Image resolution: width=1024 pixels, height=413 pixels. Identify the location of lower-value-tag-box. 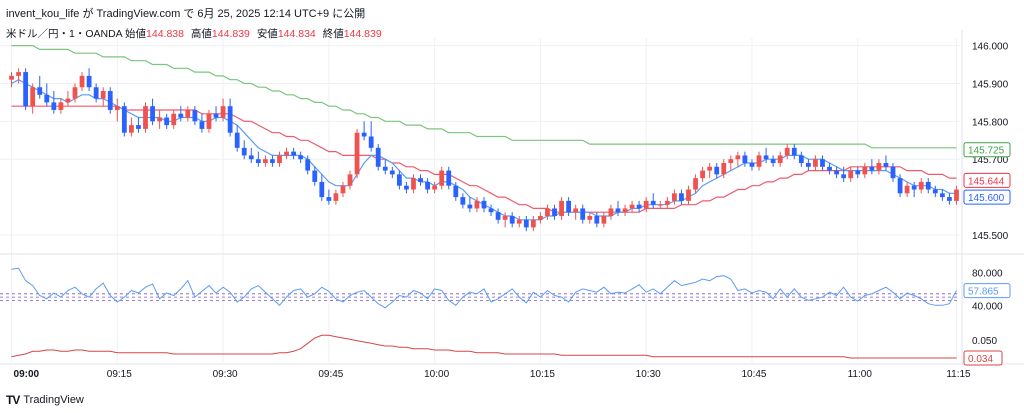
(983, 358).